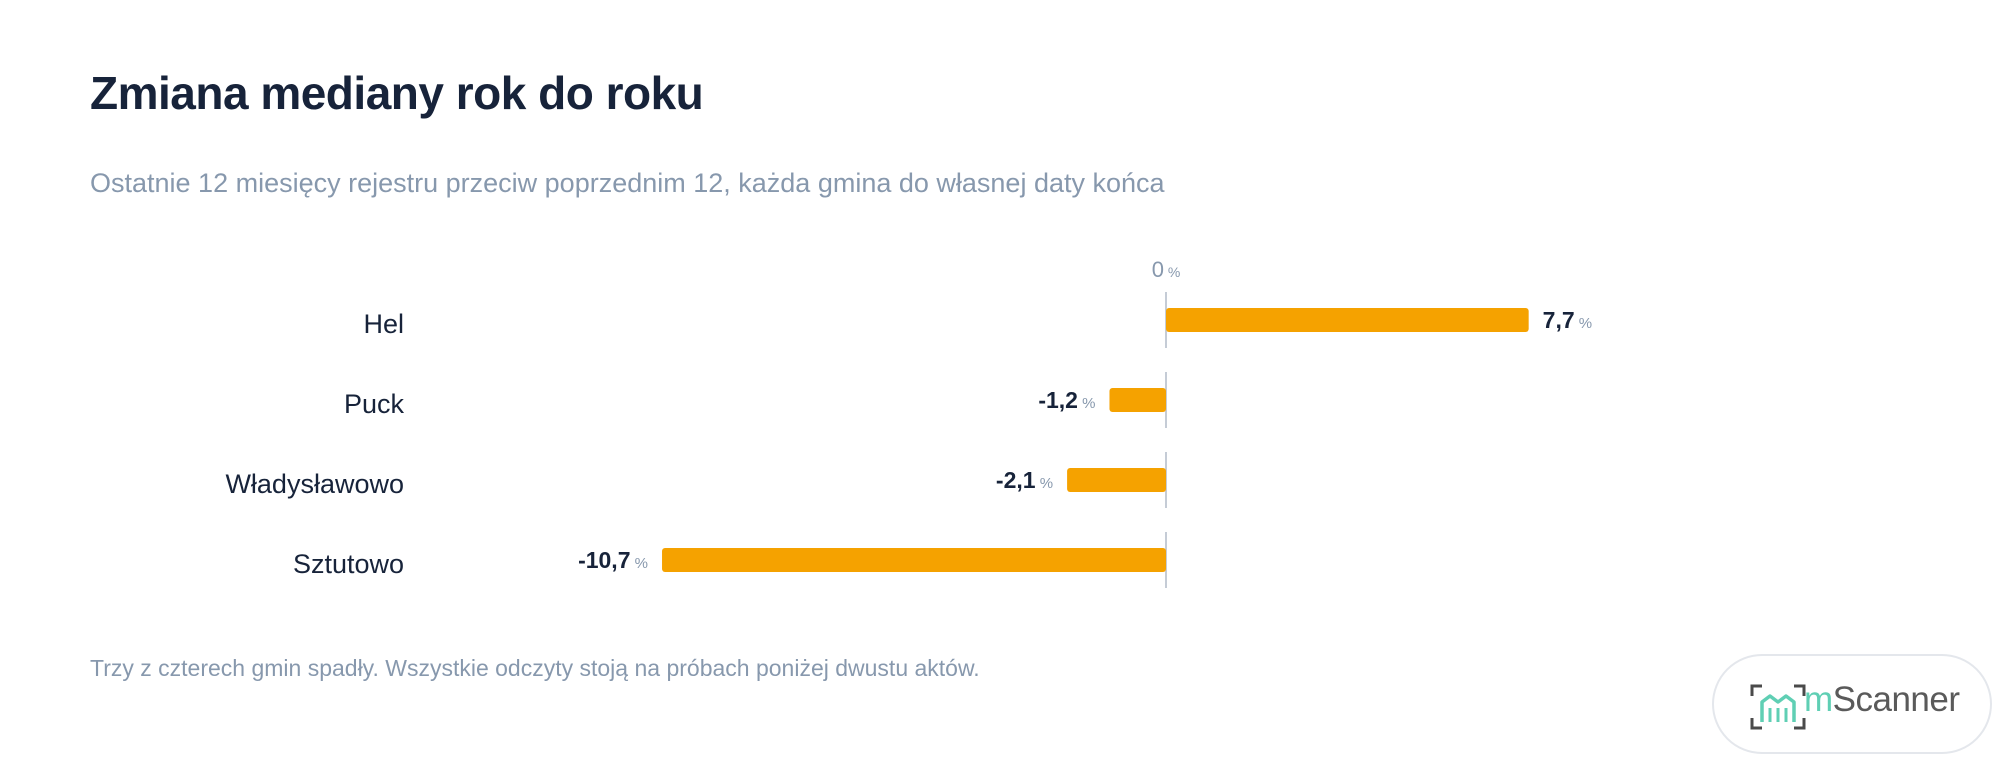  What do you see at coordinates (1568, 320) in the screenshot?
I see `value-label: 7,7 %` at bounding box center [1568, 320].